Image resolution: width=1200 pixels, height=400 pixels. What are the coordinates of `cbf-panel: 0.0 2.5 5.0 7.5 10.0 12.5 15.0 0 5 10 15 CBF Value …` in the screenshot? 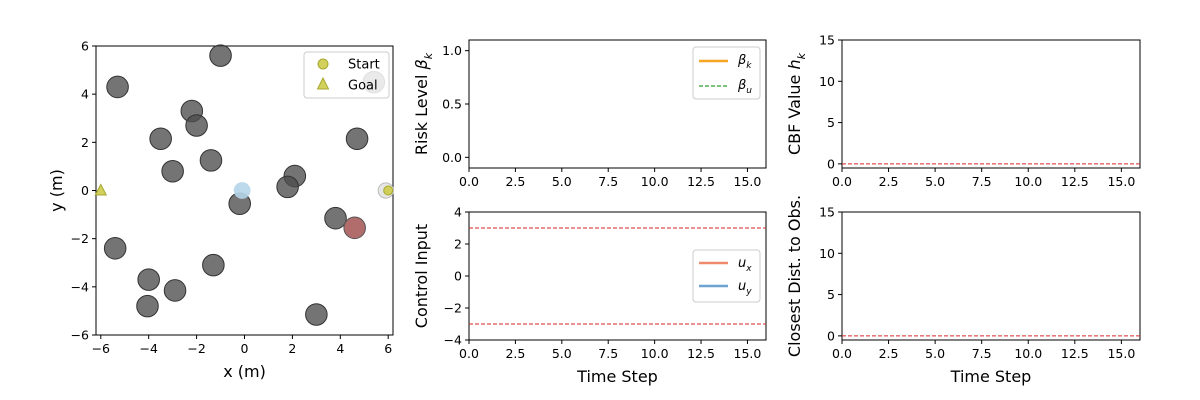 It's located at (963, 111).